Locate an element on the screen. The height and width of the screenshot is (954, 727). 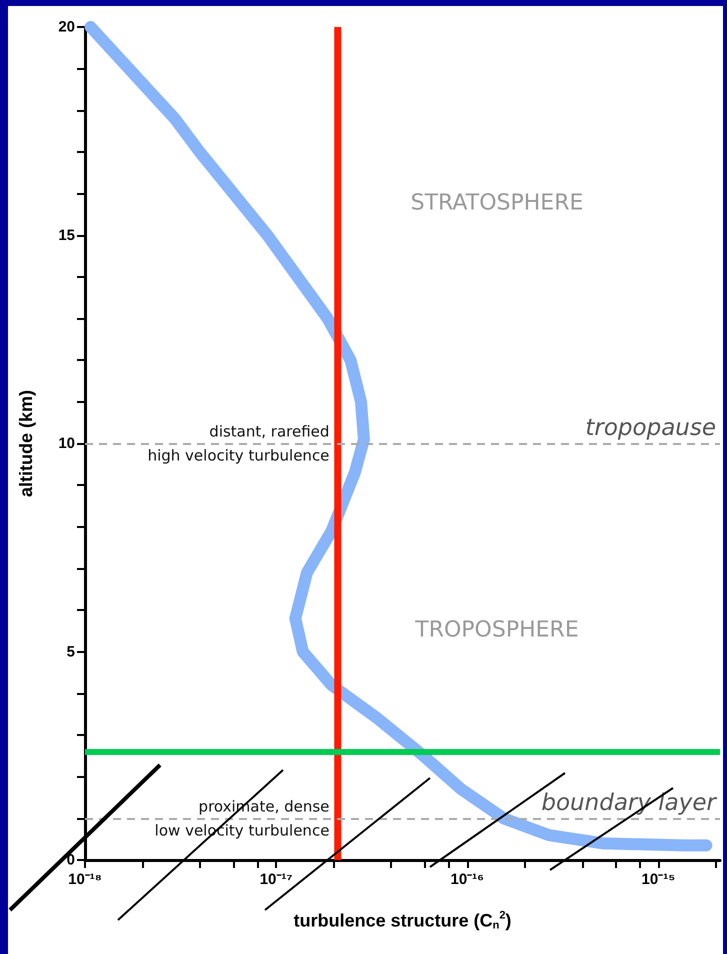
y-tick-label: 20 is located at coordinates (66, 27).